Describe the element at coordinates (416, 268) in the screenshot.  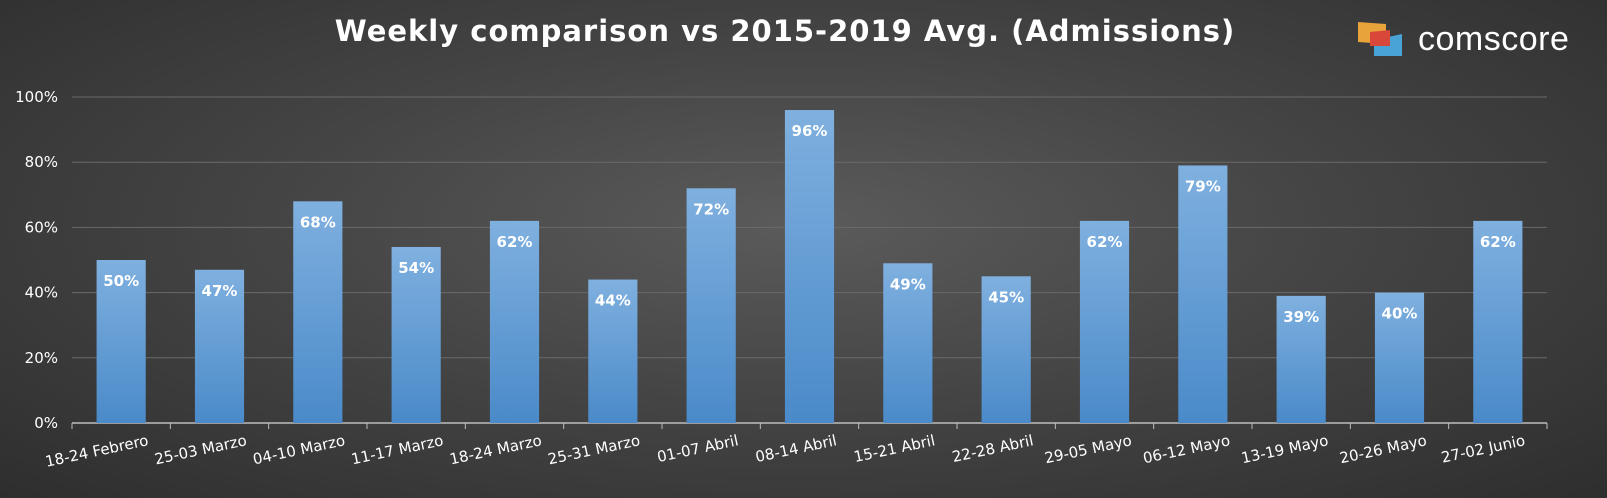
I see `data-label: 54%` at that location.